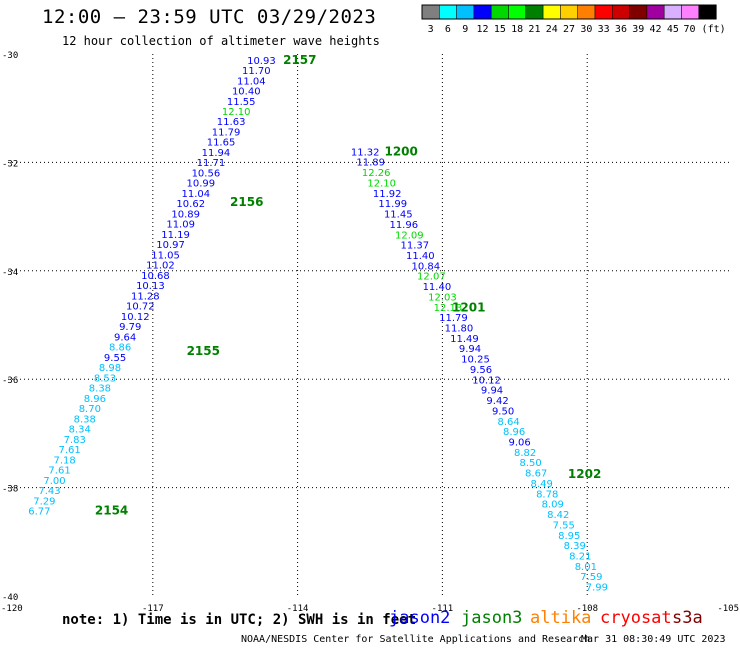  What do you see at coordinates (728, 609) in the screenshot?
I see `x-tick-label: -105` at bounding box center [728, 609].